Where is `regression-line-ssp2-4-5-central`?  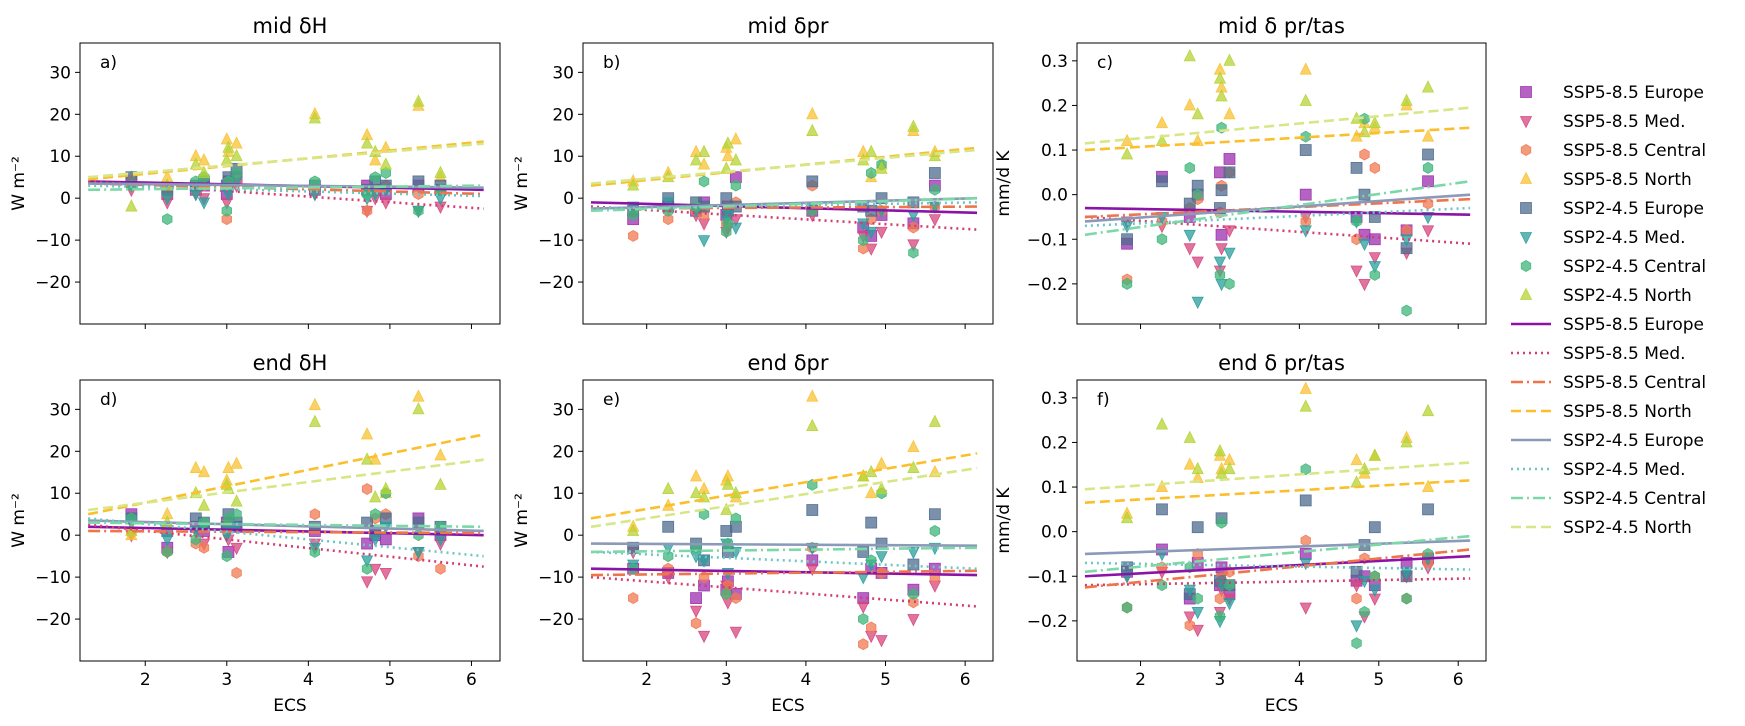
regression-line-ssp2-4-5-central is located at coordinates (1277, 208).